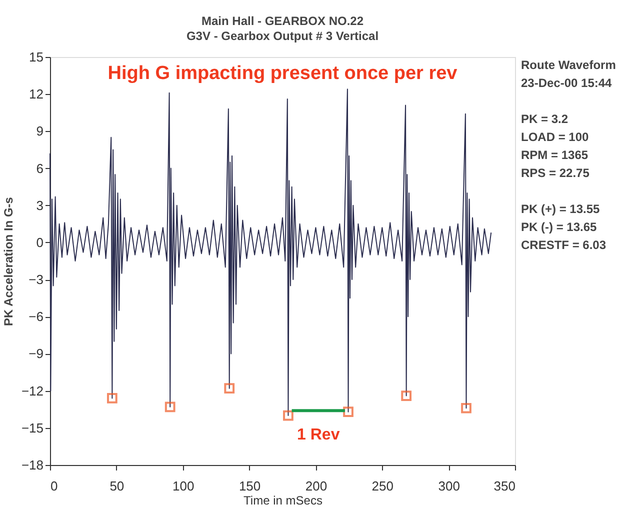  I want to click on y-tick-label: −9, so click(36, 354).